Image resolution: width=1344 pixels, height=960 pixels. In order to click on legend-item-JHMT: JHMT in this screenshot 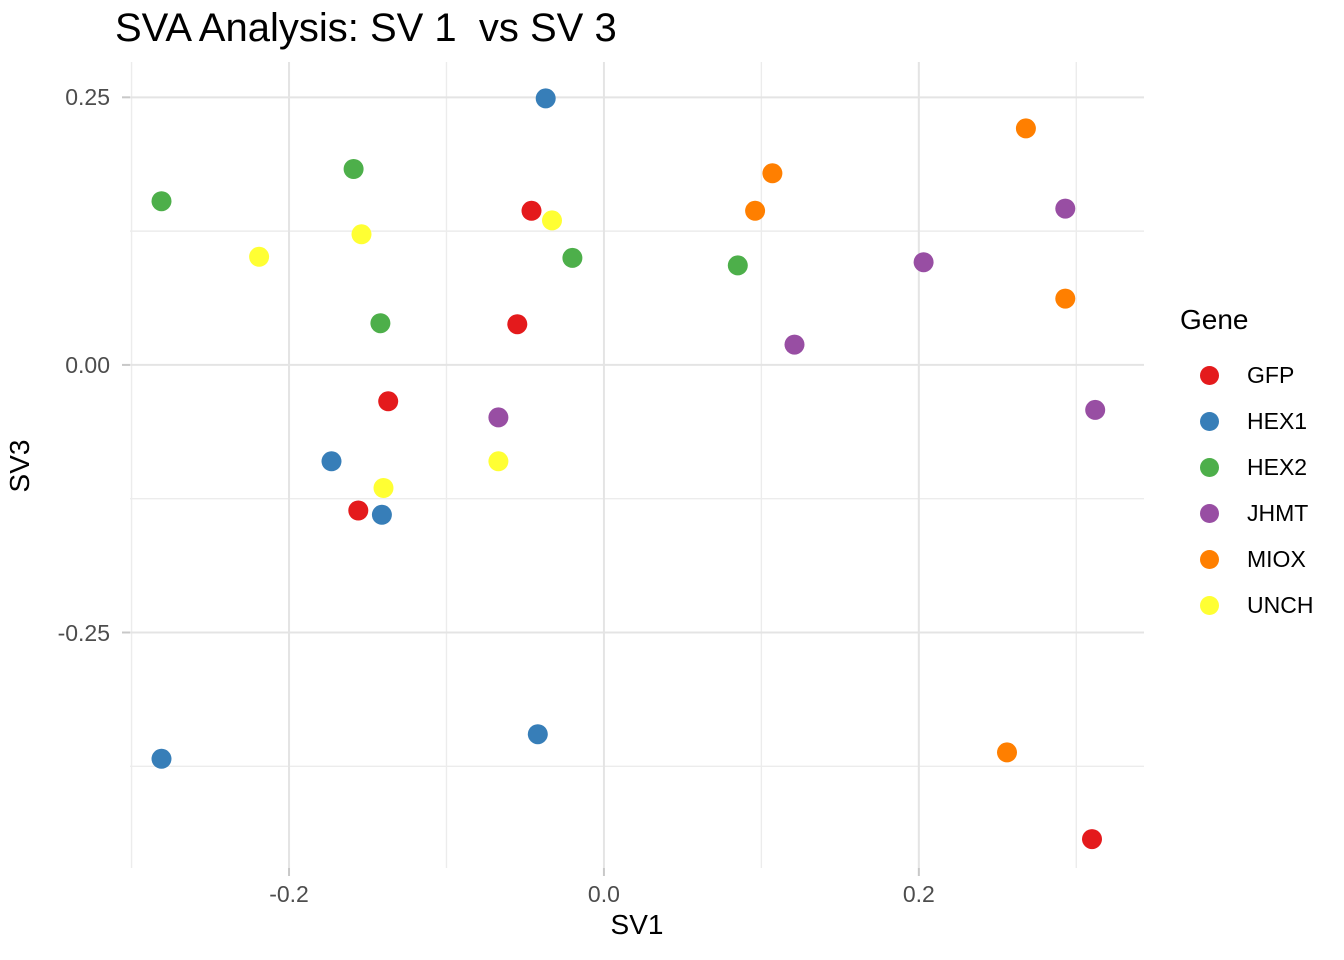, I will do `click(1262, 513)`.